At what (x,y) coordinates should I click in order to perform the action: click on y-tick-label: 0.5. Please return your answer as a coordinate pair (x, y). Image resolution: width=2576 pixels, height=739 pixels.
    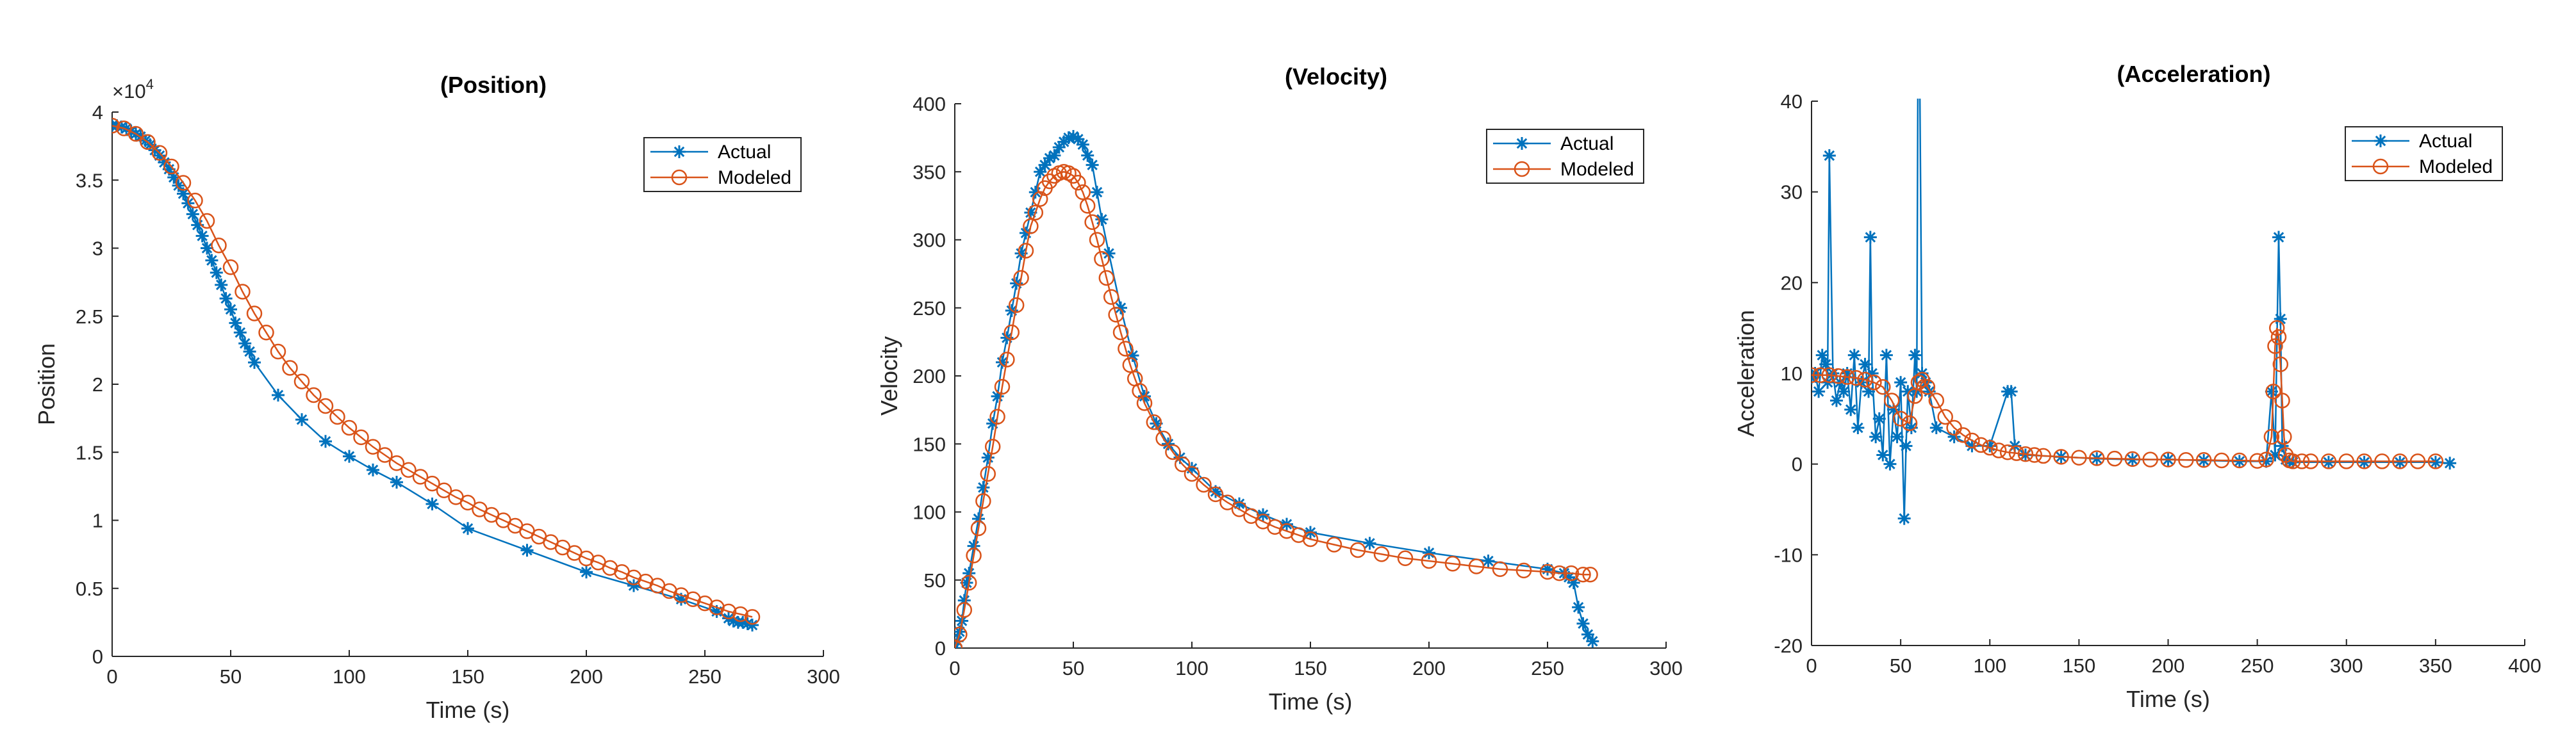
    Looking at the image, I should click on (89, 589).